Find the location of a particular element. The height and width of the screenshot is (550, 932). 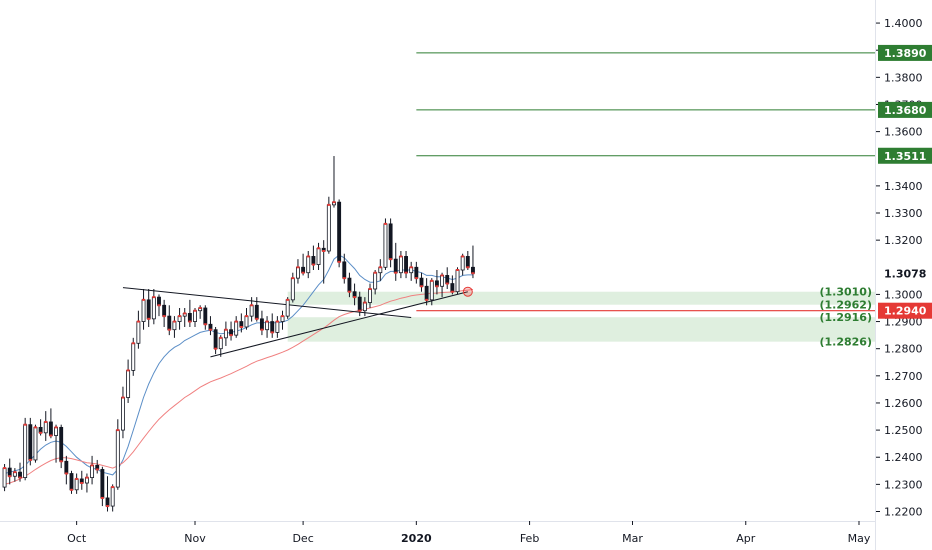

x-tick-label: Feb is located at coordinates (529, 538).